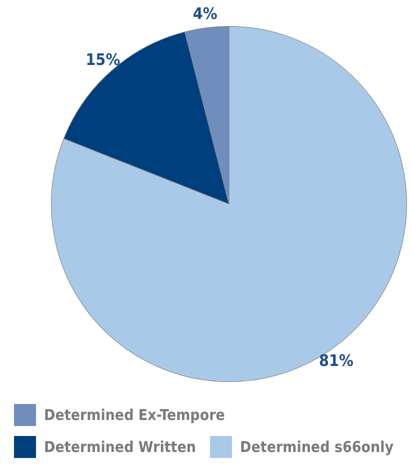 This screenshot has width=412, height=476. Describe the element at coordinates (317, 447) in the screenshot. I see `legend-label: Determined s66only` at that location.